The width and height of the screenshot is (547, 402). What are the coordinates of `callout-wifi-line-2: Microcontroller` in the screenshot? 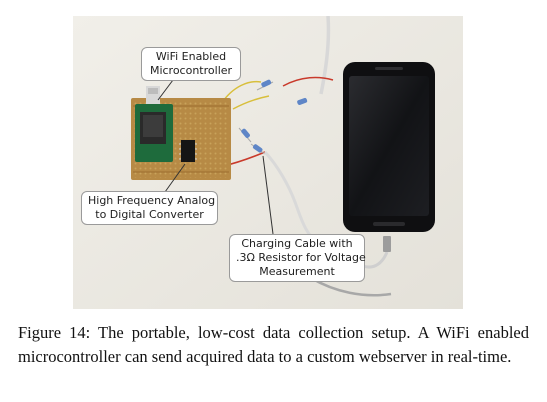 It's located at (191, 70).